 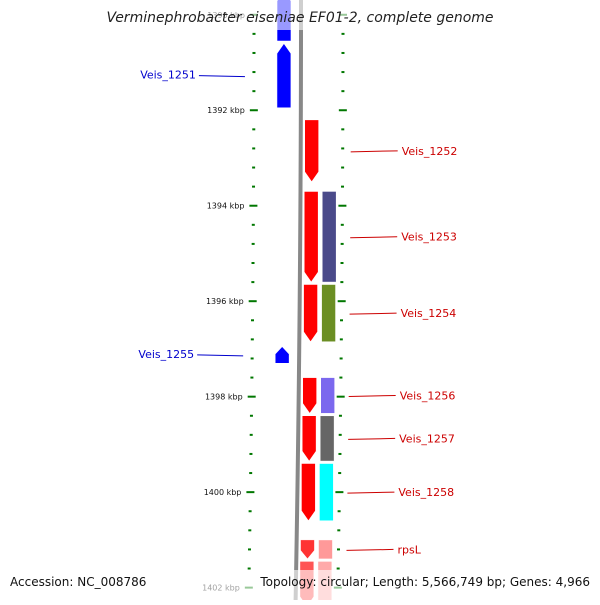 I want to click on tick-label: 1392 kbp, so click(x=226, y=110).